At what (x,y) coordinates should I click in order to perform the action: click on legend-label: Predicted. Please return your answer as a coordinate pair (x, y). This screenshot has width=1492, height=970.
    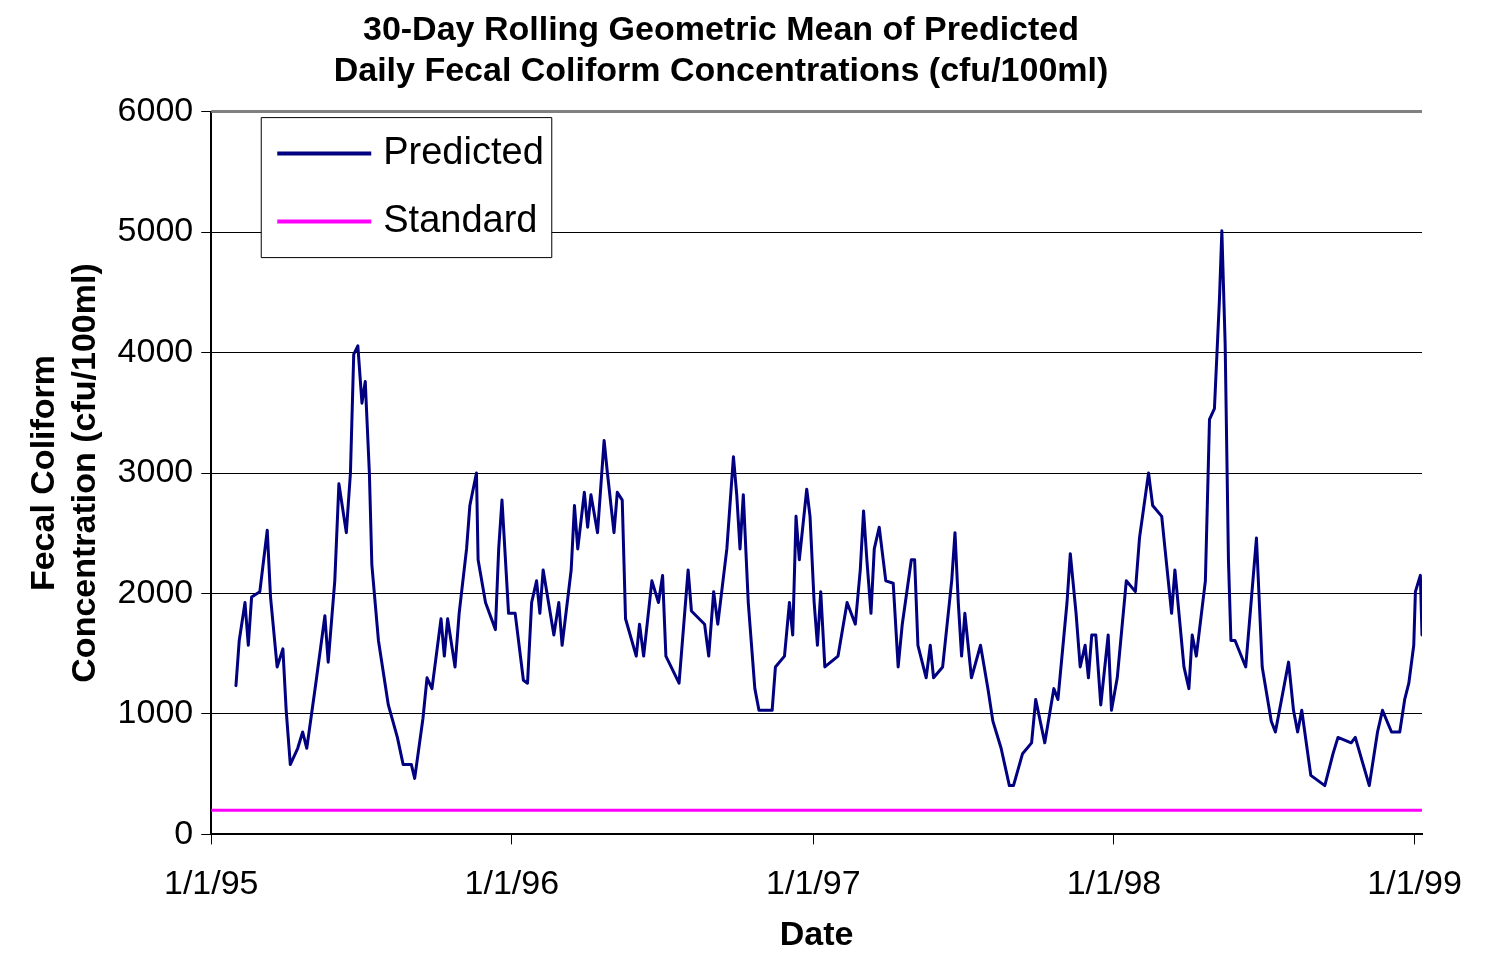
    Looking at the image, I should click on (463, 151).